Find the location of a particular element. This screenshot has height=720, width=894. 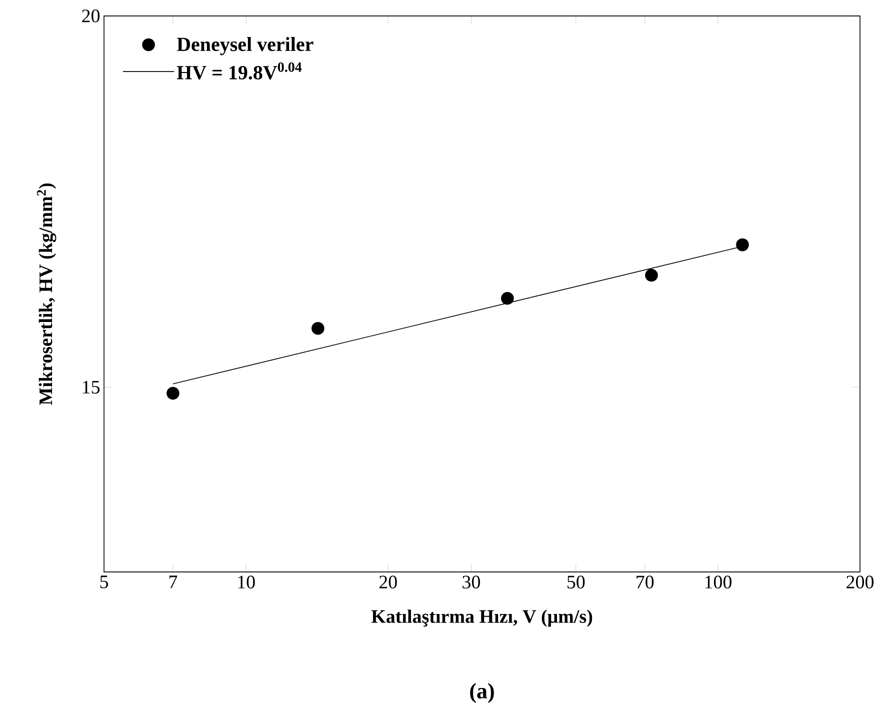

text: (a) is located at coordinates (482, 693).